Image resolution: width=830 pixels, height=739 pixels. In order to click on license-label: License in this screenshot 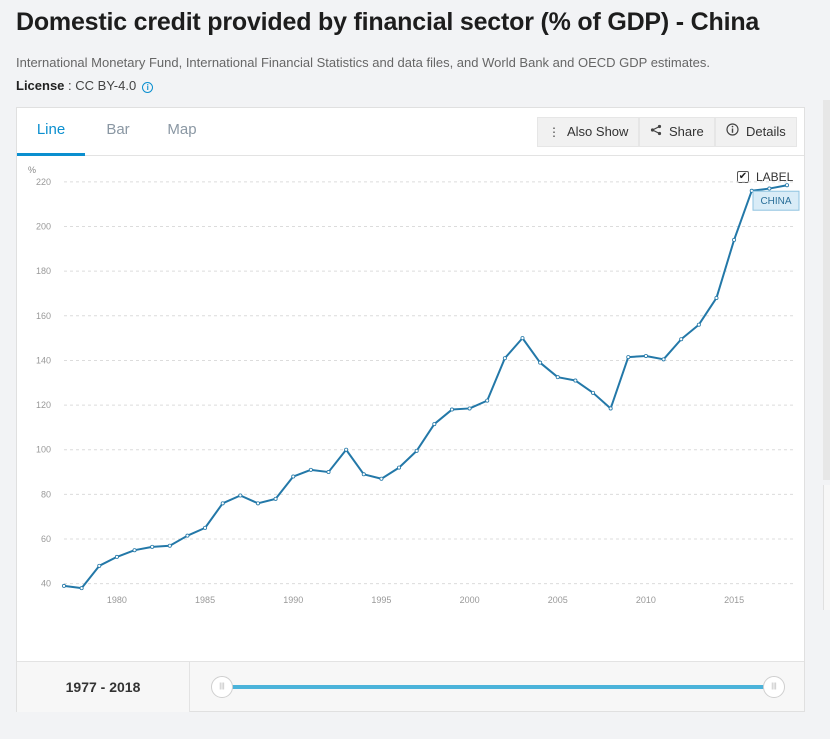, I will do `click(40, 85)`.